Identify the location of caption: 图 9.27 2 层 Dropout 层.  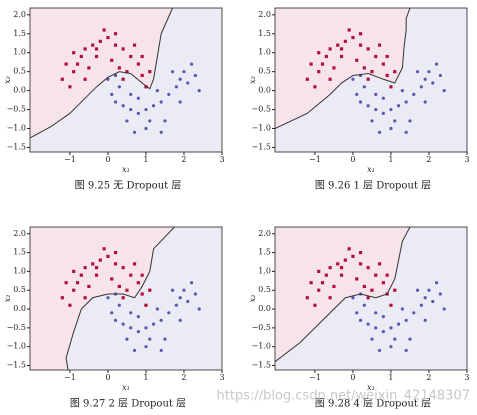
(128, 404).